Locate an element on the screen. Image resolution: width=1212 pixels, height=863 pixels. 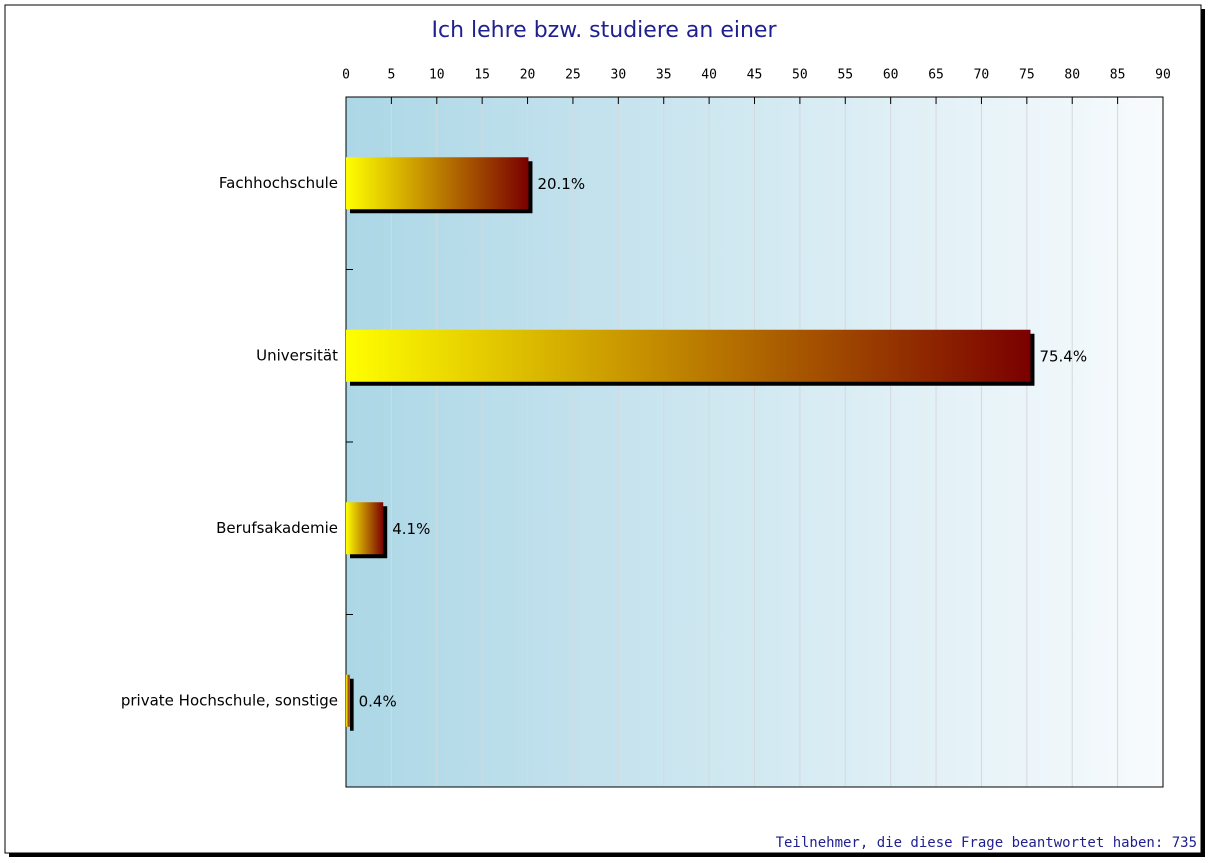
x-tick-label: 65 is located at coordinates (936, 75).